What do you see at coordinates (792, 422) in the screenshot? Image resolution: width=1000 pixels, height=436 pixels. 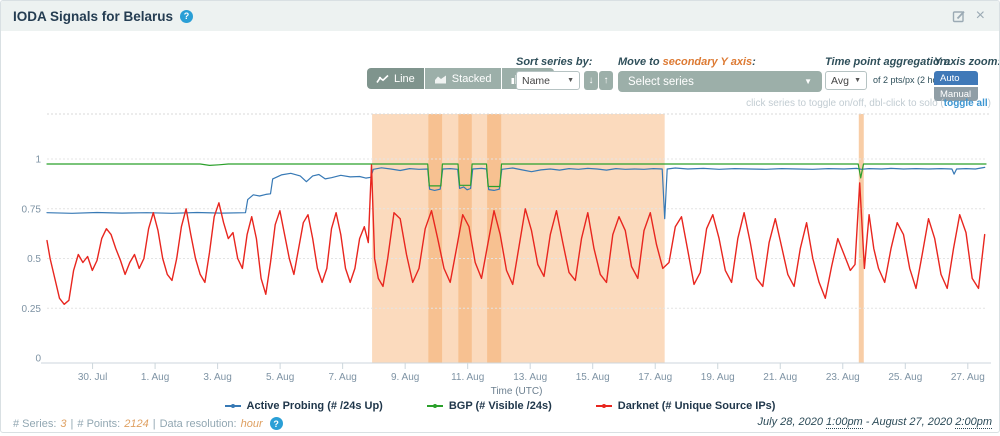 I see `range-start-date: July 28, 2020` at bounding box center [792, 422].